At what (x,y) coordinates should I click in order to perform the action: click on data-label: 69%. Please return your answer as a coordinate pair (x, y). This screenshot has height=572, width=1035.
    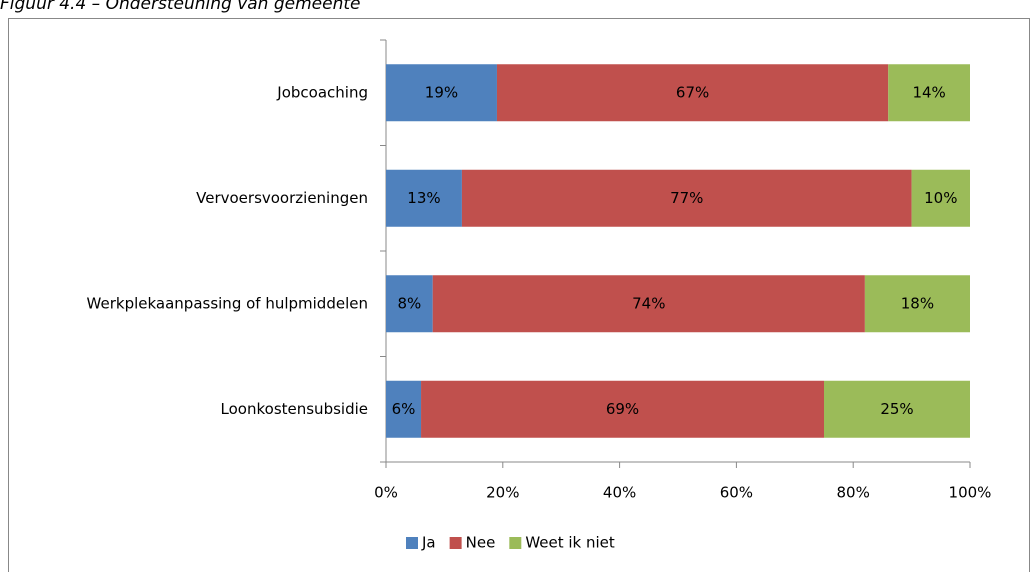
    Looking at the image, I should click on (622, 409).